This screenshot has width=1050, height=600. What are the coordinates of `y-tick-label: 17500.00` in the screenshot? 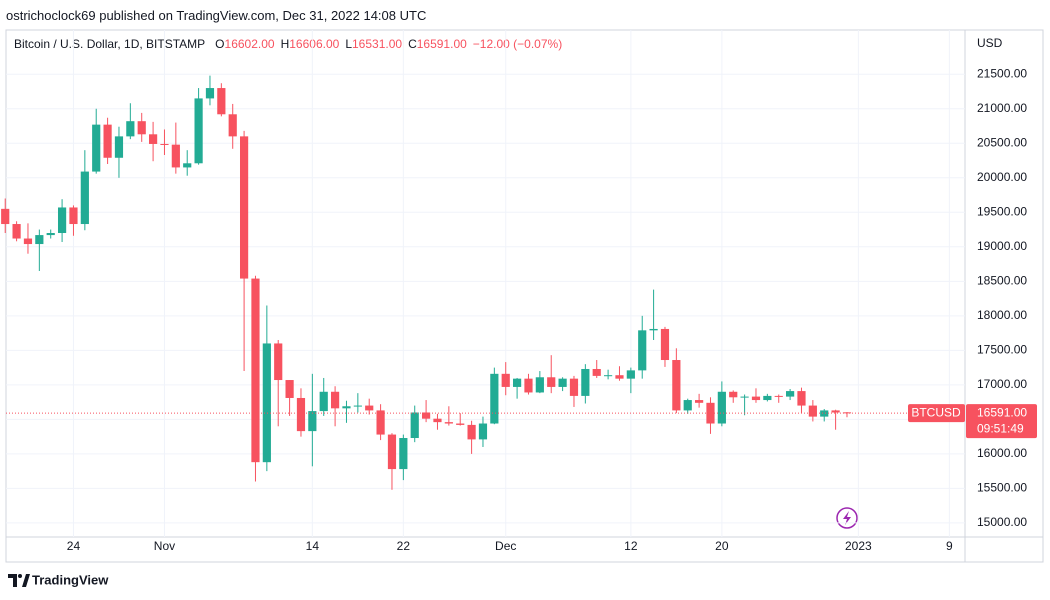 It's located at (1002, 350).